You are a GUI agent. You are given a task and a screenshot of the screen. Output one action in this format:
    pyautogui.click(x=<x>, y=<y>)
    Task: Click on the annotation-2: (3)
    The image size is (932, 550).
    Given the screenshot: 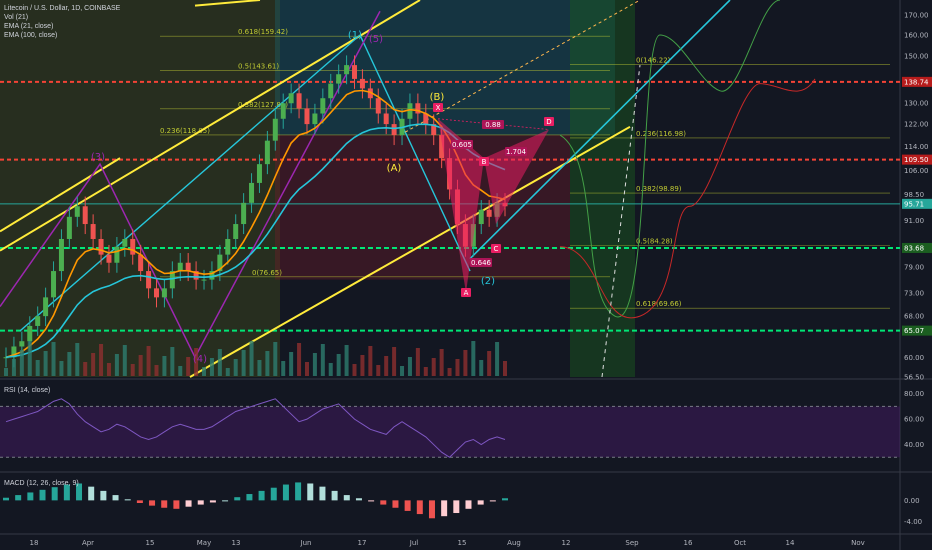 What is the action you would take?
    pyautogui.click(x=98, y=157)
    